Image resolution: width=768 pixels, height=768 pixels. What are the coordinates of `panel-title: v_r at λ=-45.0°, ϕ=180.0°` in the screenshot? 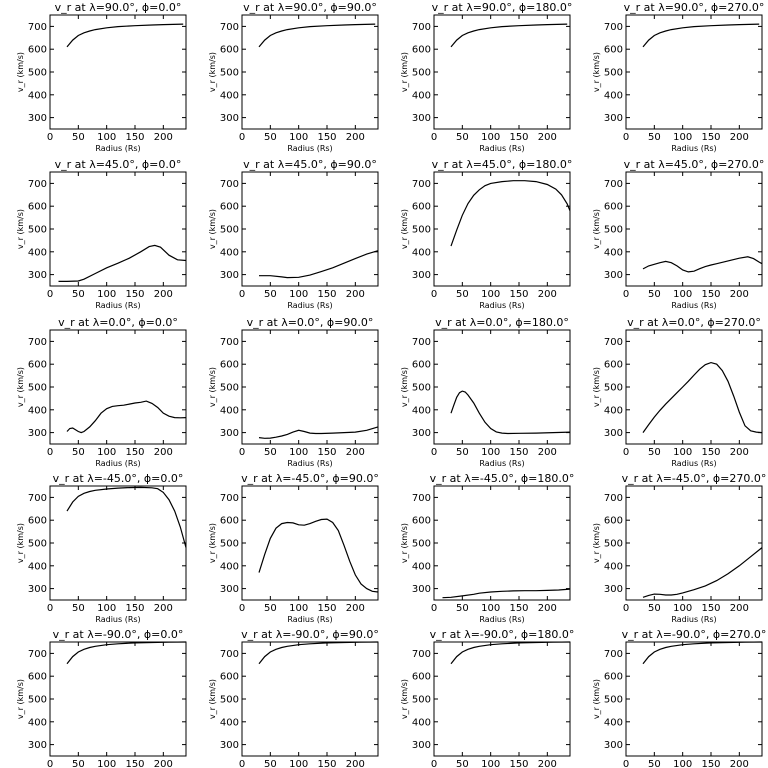 It's located at (502, 478).